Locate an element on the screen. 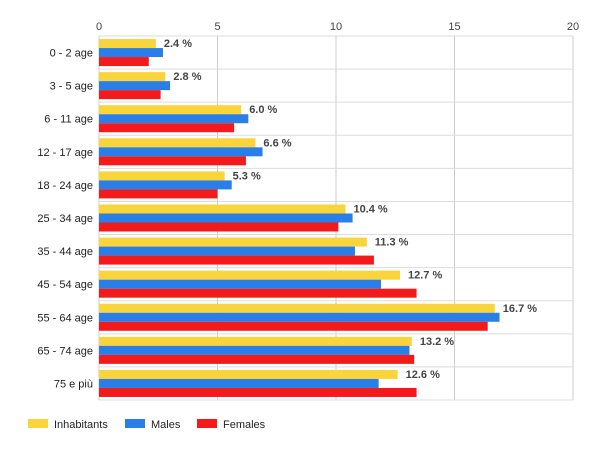  x-axis-ticks: 0 5 10 15 20 is located at coordinates (337, 27).